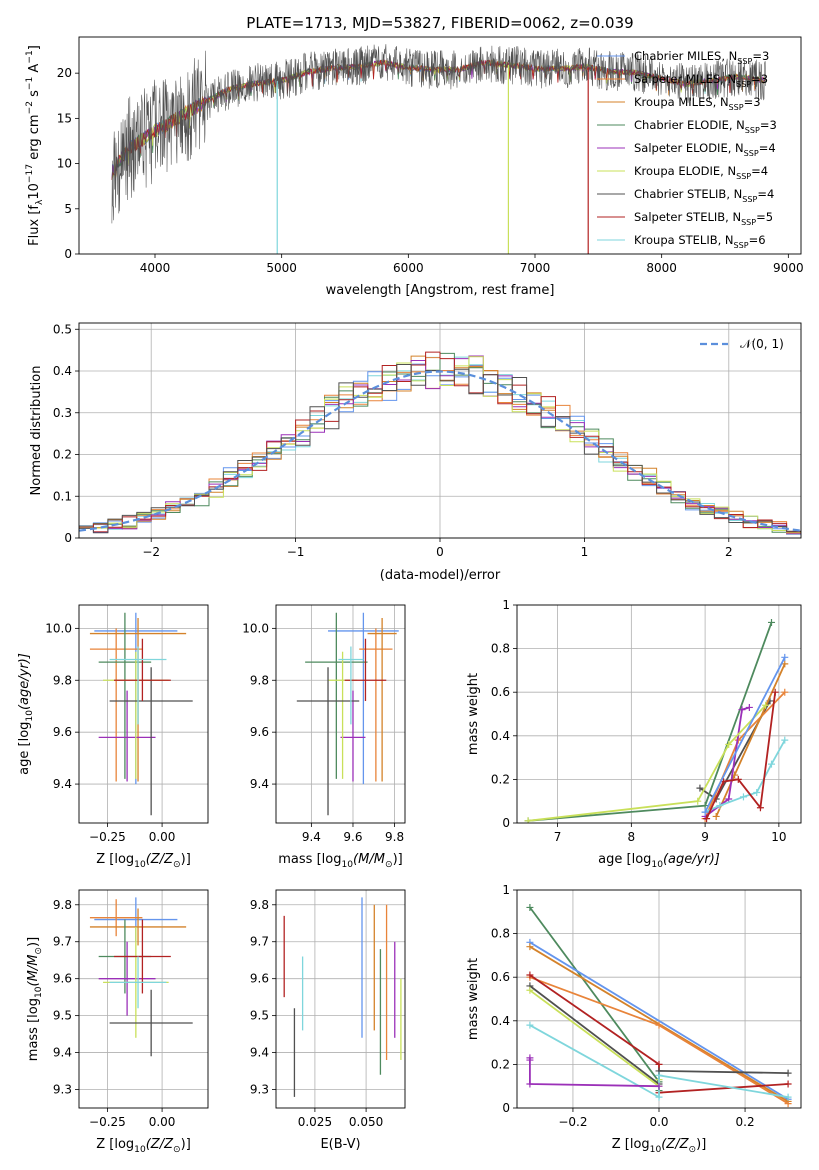 The height and width of the screenshot is (1170, 819). Describe the element at coordinates (535, 268) in the screenshot. I see `x-tick-label: 7000` at that location.